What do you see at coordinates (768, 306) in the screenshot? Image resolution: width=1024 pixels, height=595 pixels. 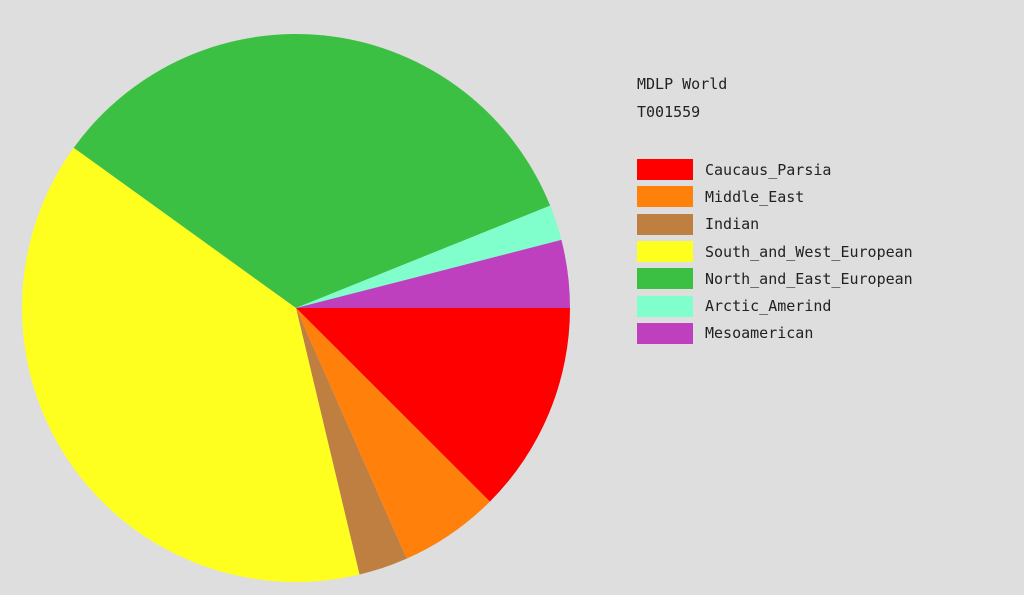 I see `legend-label: Arctic_Amerind` at bounding box center [768, 306].